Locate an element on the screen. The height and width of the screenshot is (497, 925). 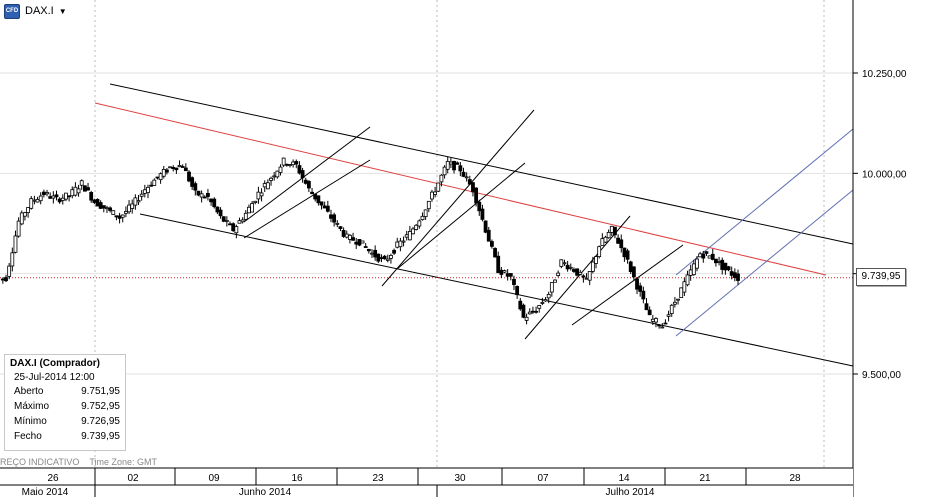
symbol-header: CFD DAX.I ▼ is located at coordinates (130, 11).